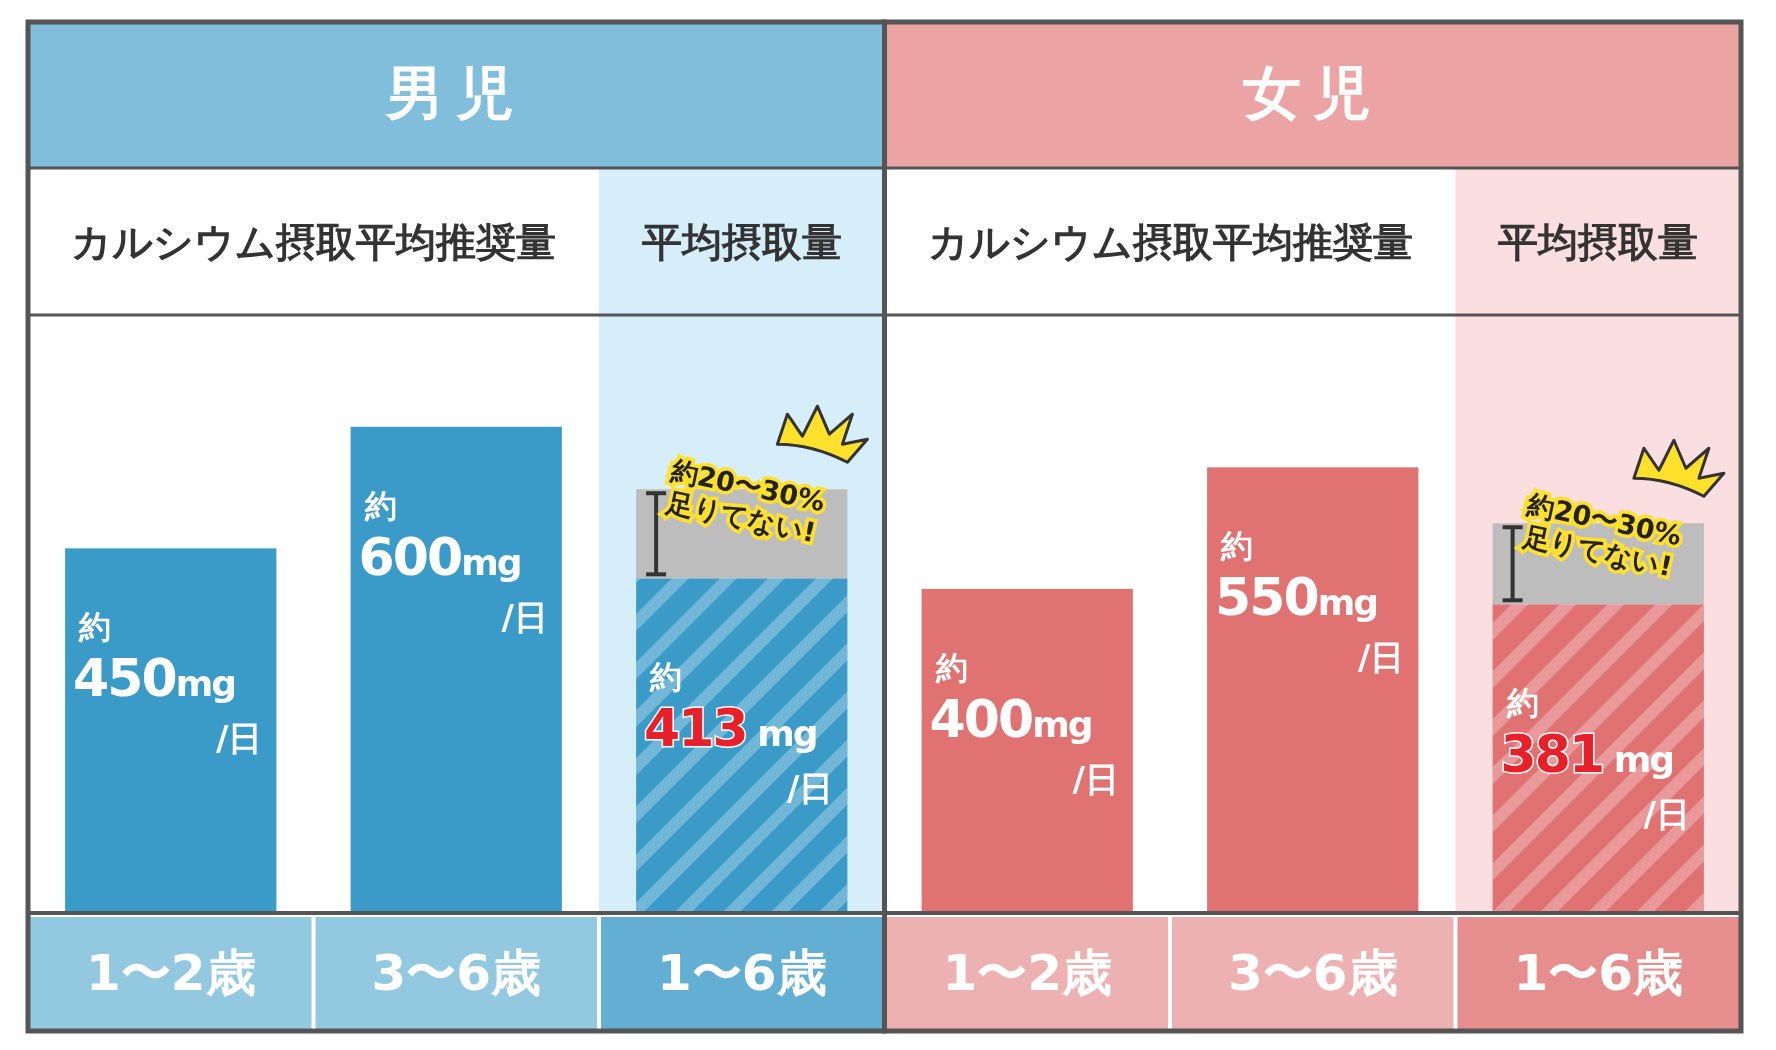 This screenshot has width=1776, height=1050. What do you see at coordinates (1310, 602) in the screenshot?
I see `data-label: 約 550mg /日` at bounding box center [1310, 602].